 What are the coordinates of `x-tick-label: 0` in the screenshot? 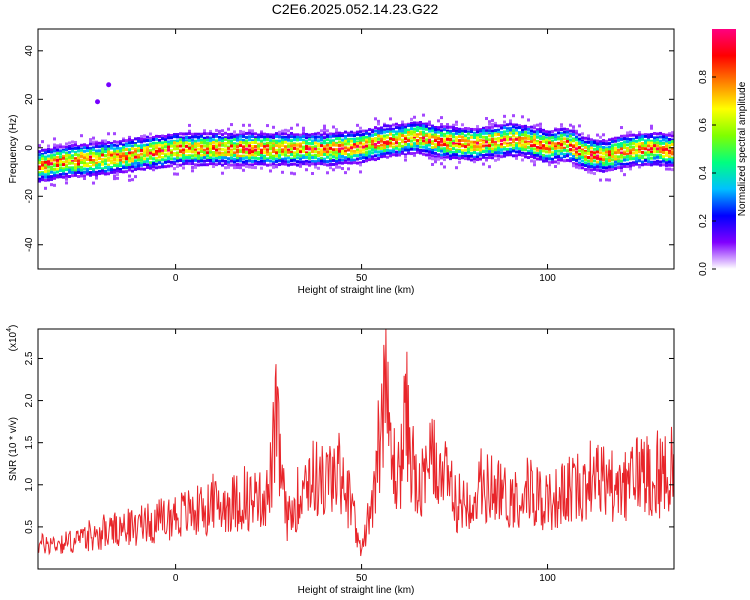 It's located at (176, 278).